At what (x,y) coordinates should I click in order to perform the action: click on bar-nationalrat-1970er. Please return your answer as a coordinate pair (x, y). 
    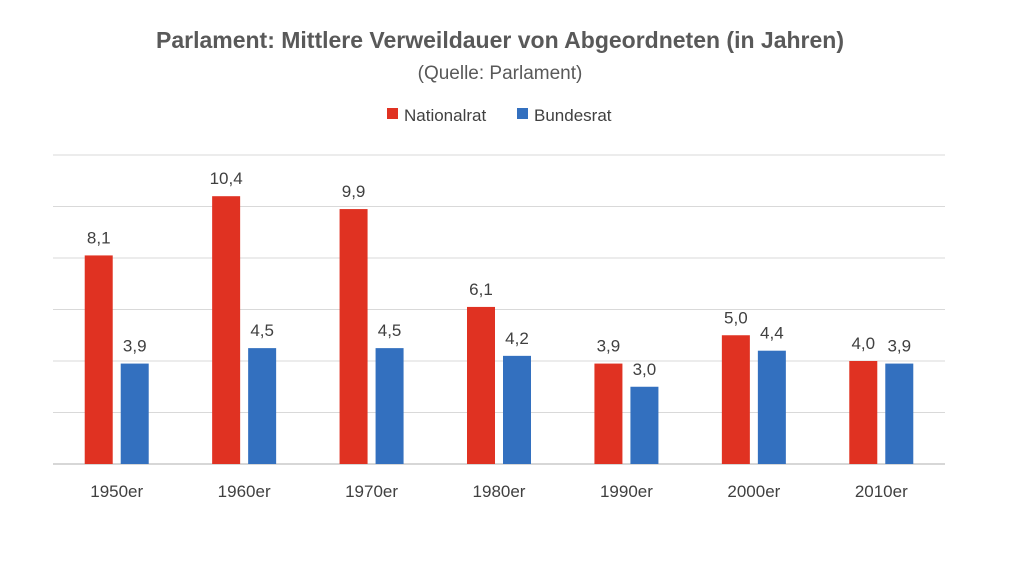
    Looking at the image, I should click on (353, 336).